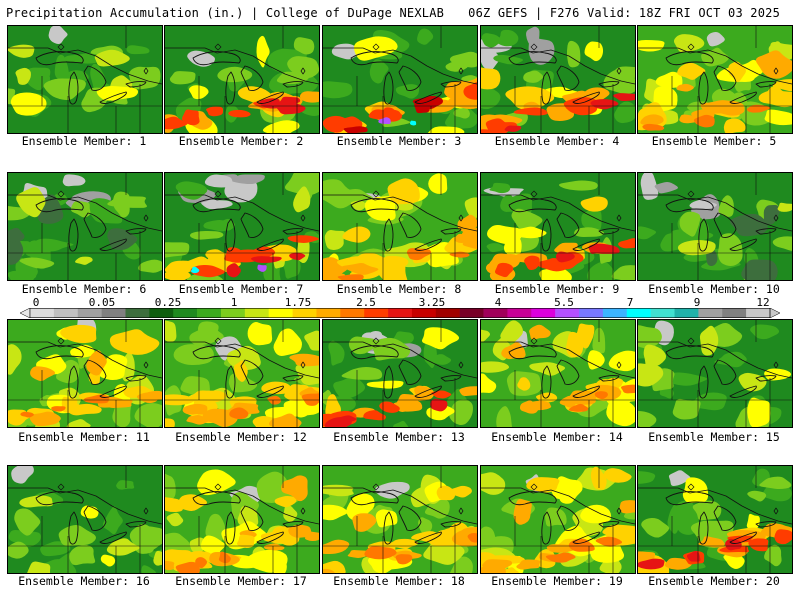 The image size is (800, 600). Describe the element at coordinates (241, 437) in the screenshot. I see `ensemble-member-label: Ensemble Member: 12` at that location.